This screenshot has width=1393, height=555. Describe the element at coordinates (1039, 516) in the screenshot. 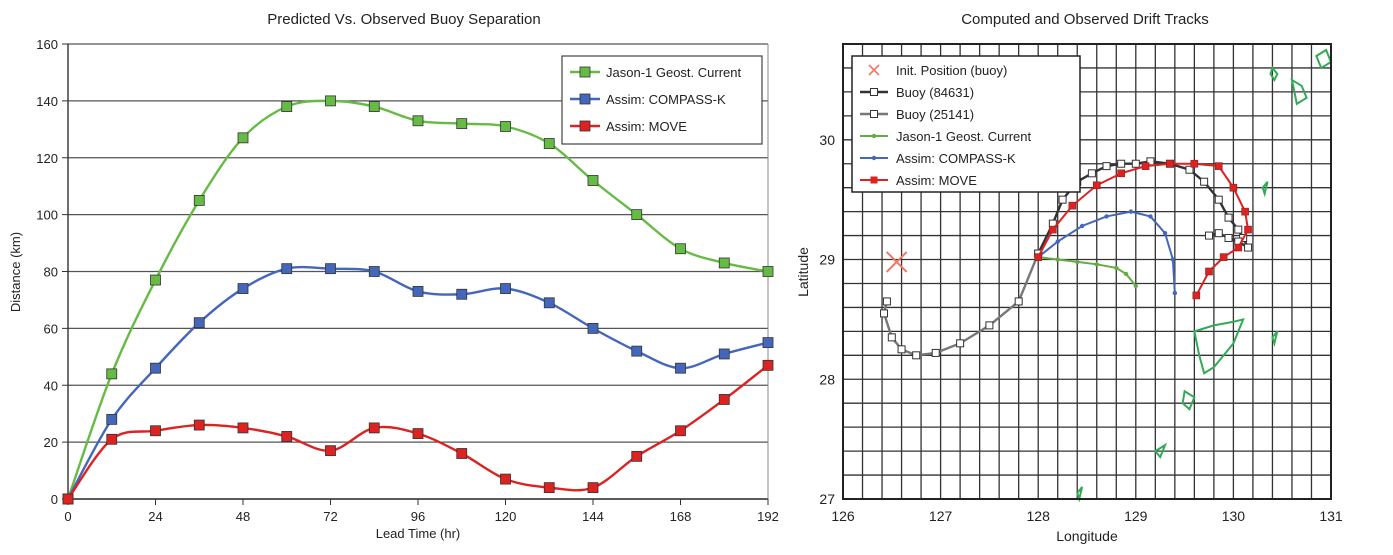

I see `x-tick-label: 128` at that location.